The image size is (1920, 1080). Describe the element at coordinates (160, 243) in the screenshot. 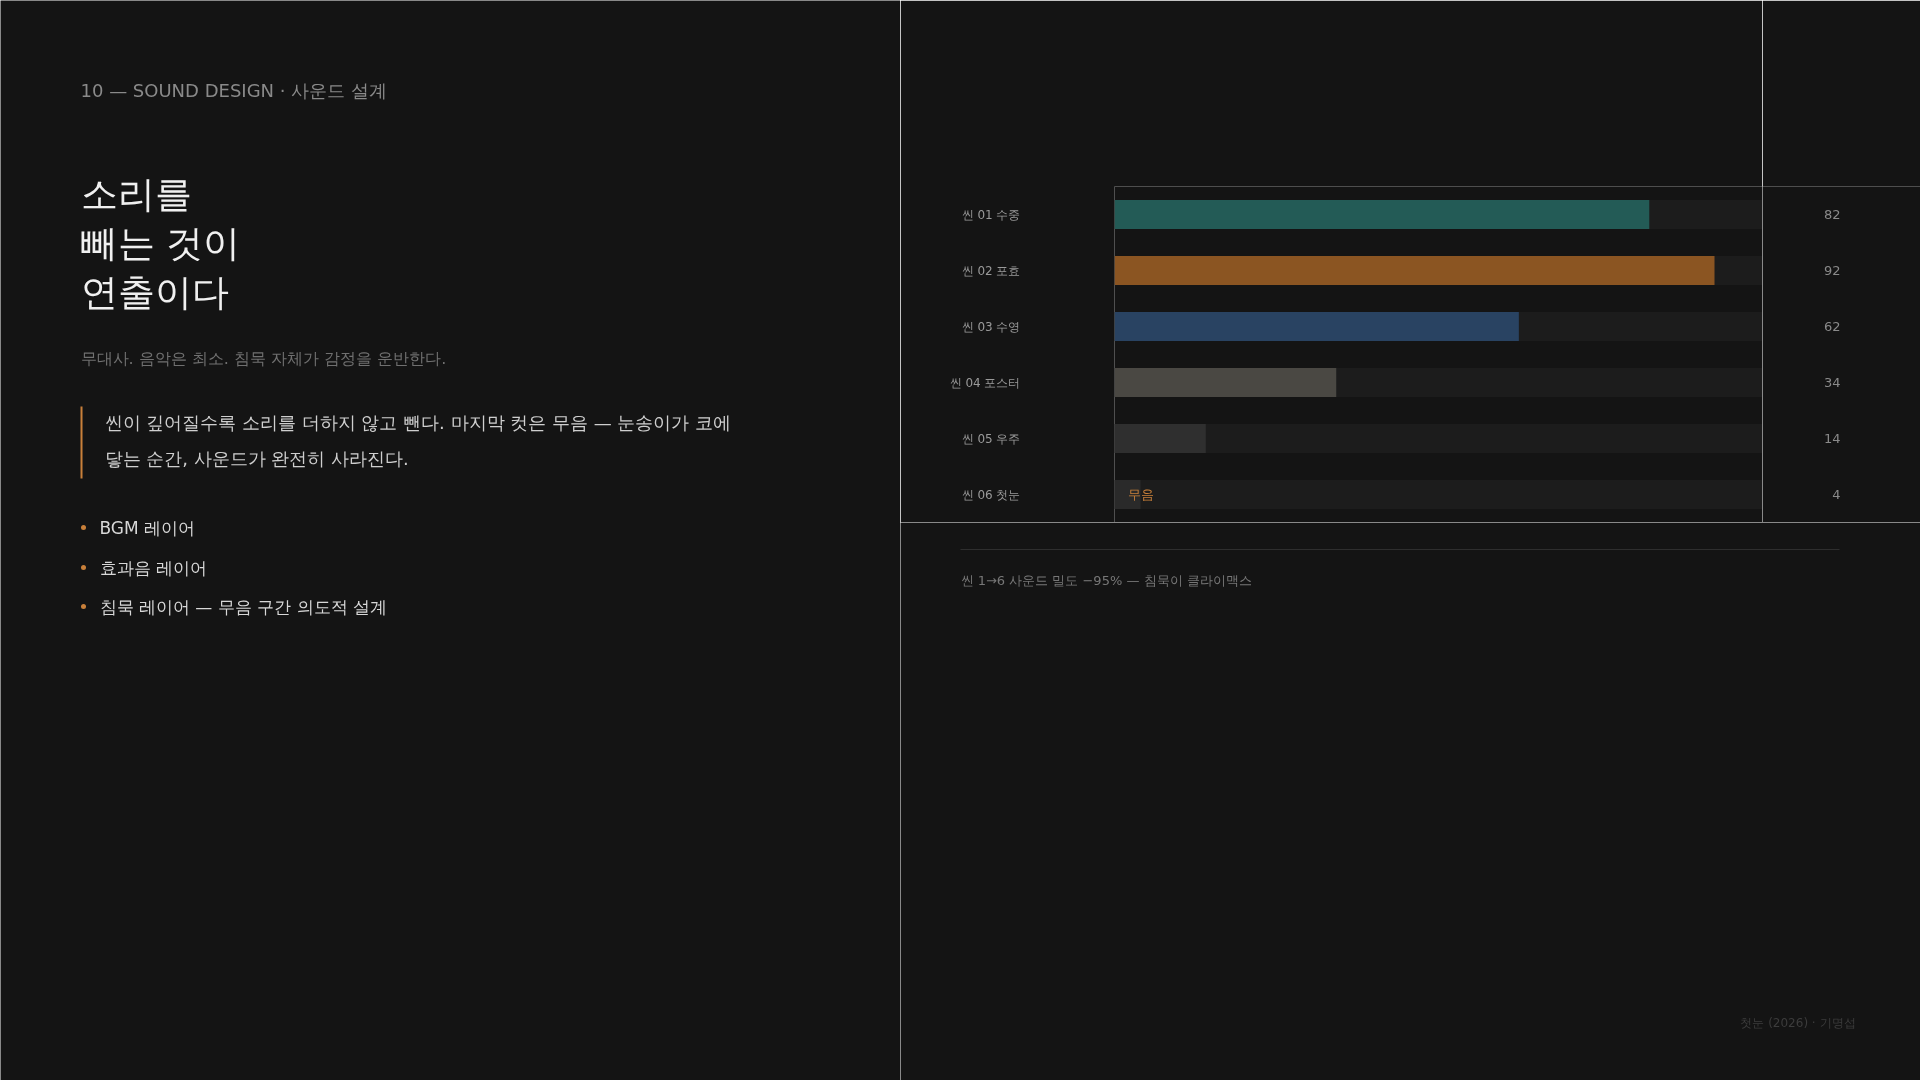

I see `text: 소리를 빼는 것이 연출이다` at that location.